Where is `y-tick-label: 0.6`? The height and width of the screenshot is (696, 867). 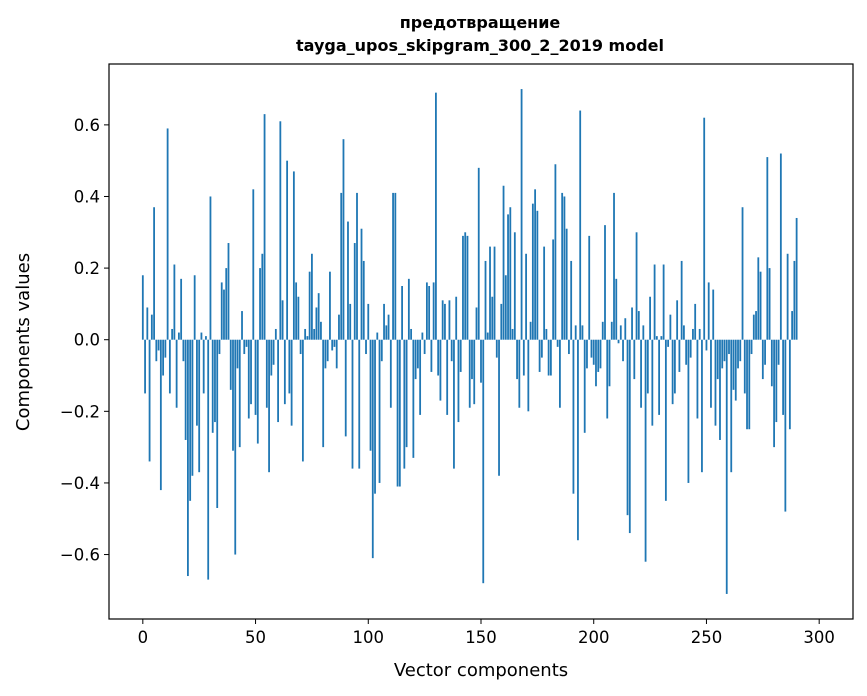 y-tick-label: 0.6 is located at coordinates (87, 125).